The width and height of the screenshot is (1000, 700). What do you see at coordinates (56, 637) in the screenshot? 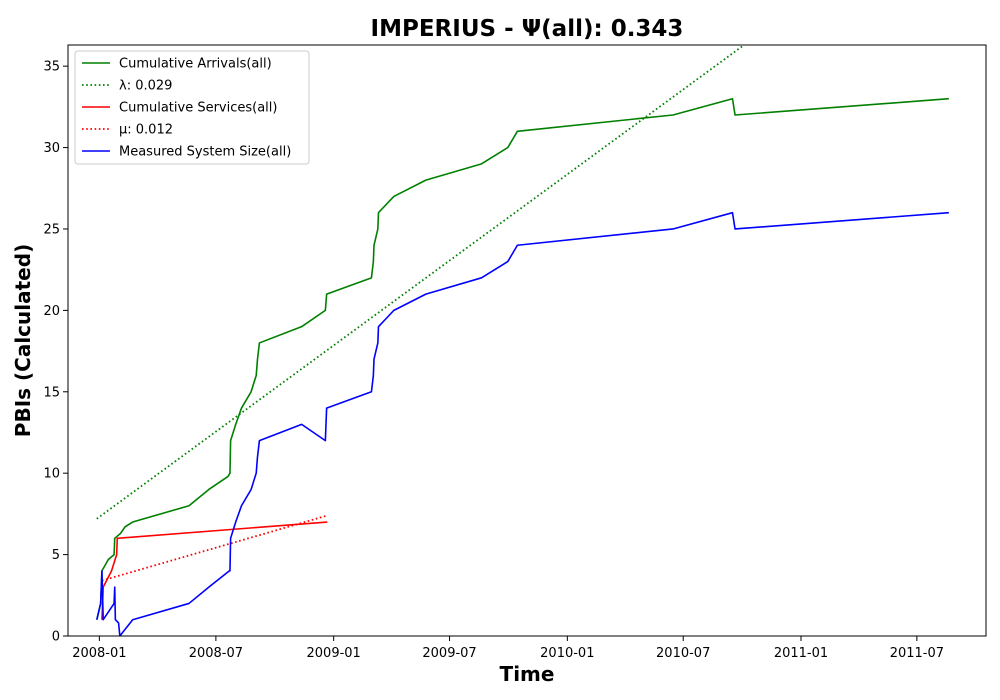
I see `y-tick-label: 0` at bounding box center [56, 637].